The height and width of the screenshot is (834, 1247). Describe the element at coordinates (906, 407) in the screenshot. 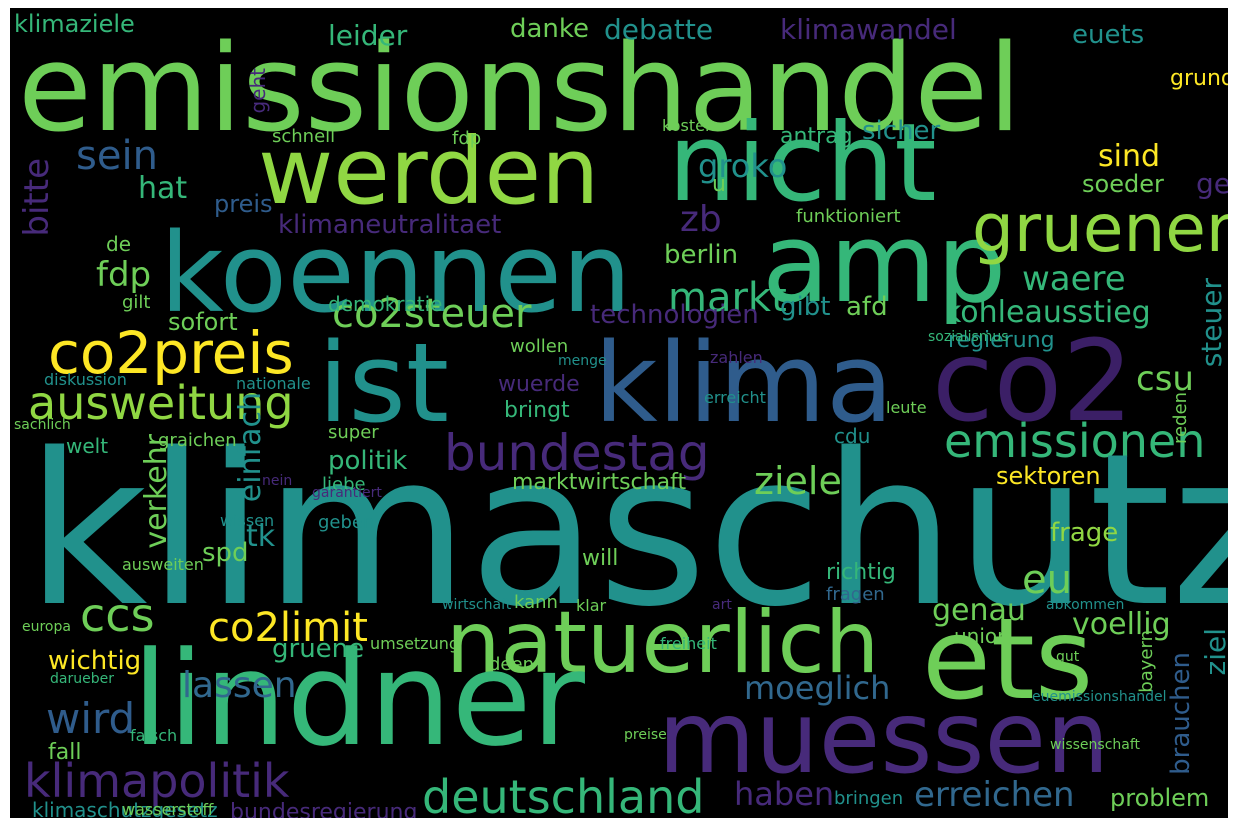

I see `word-super: leute` at that location.